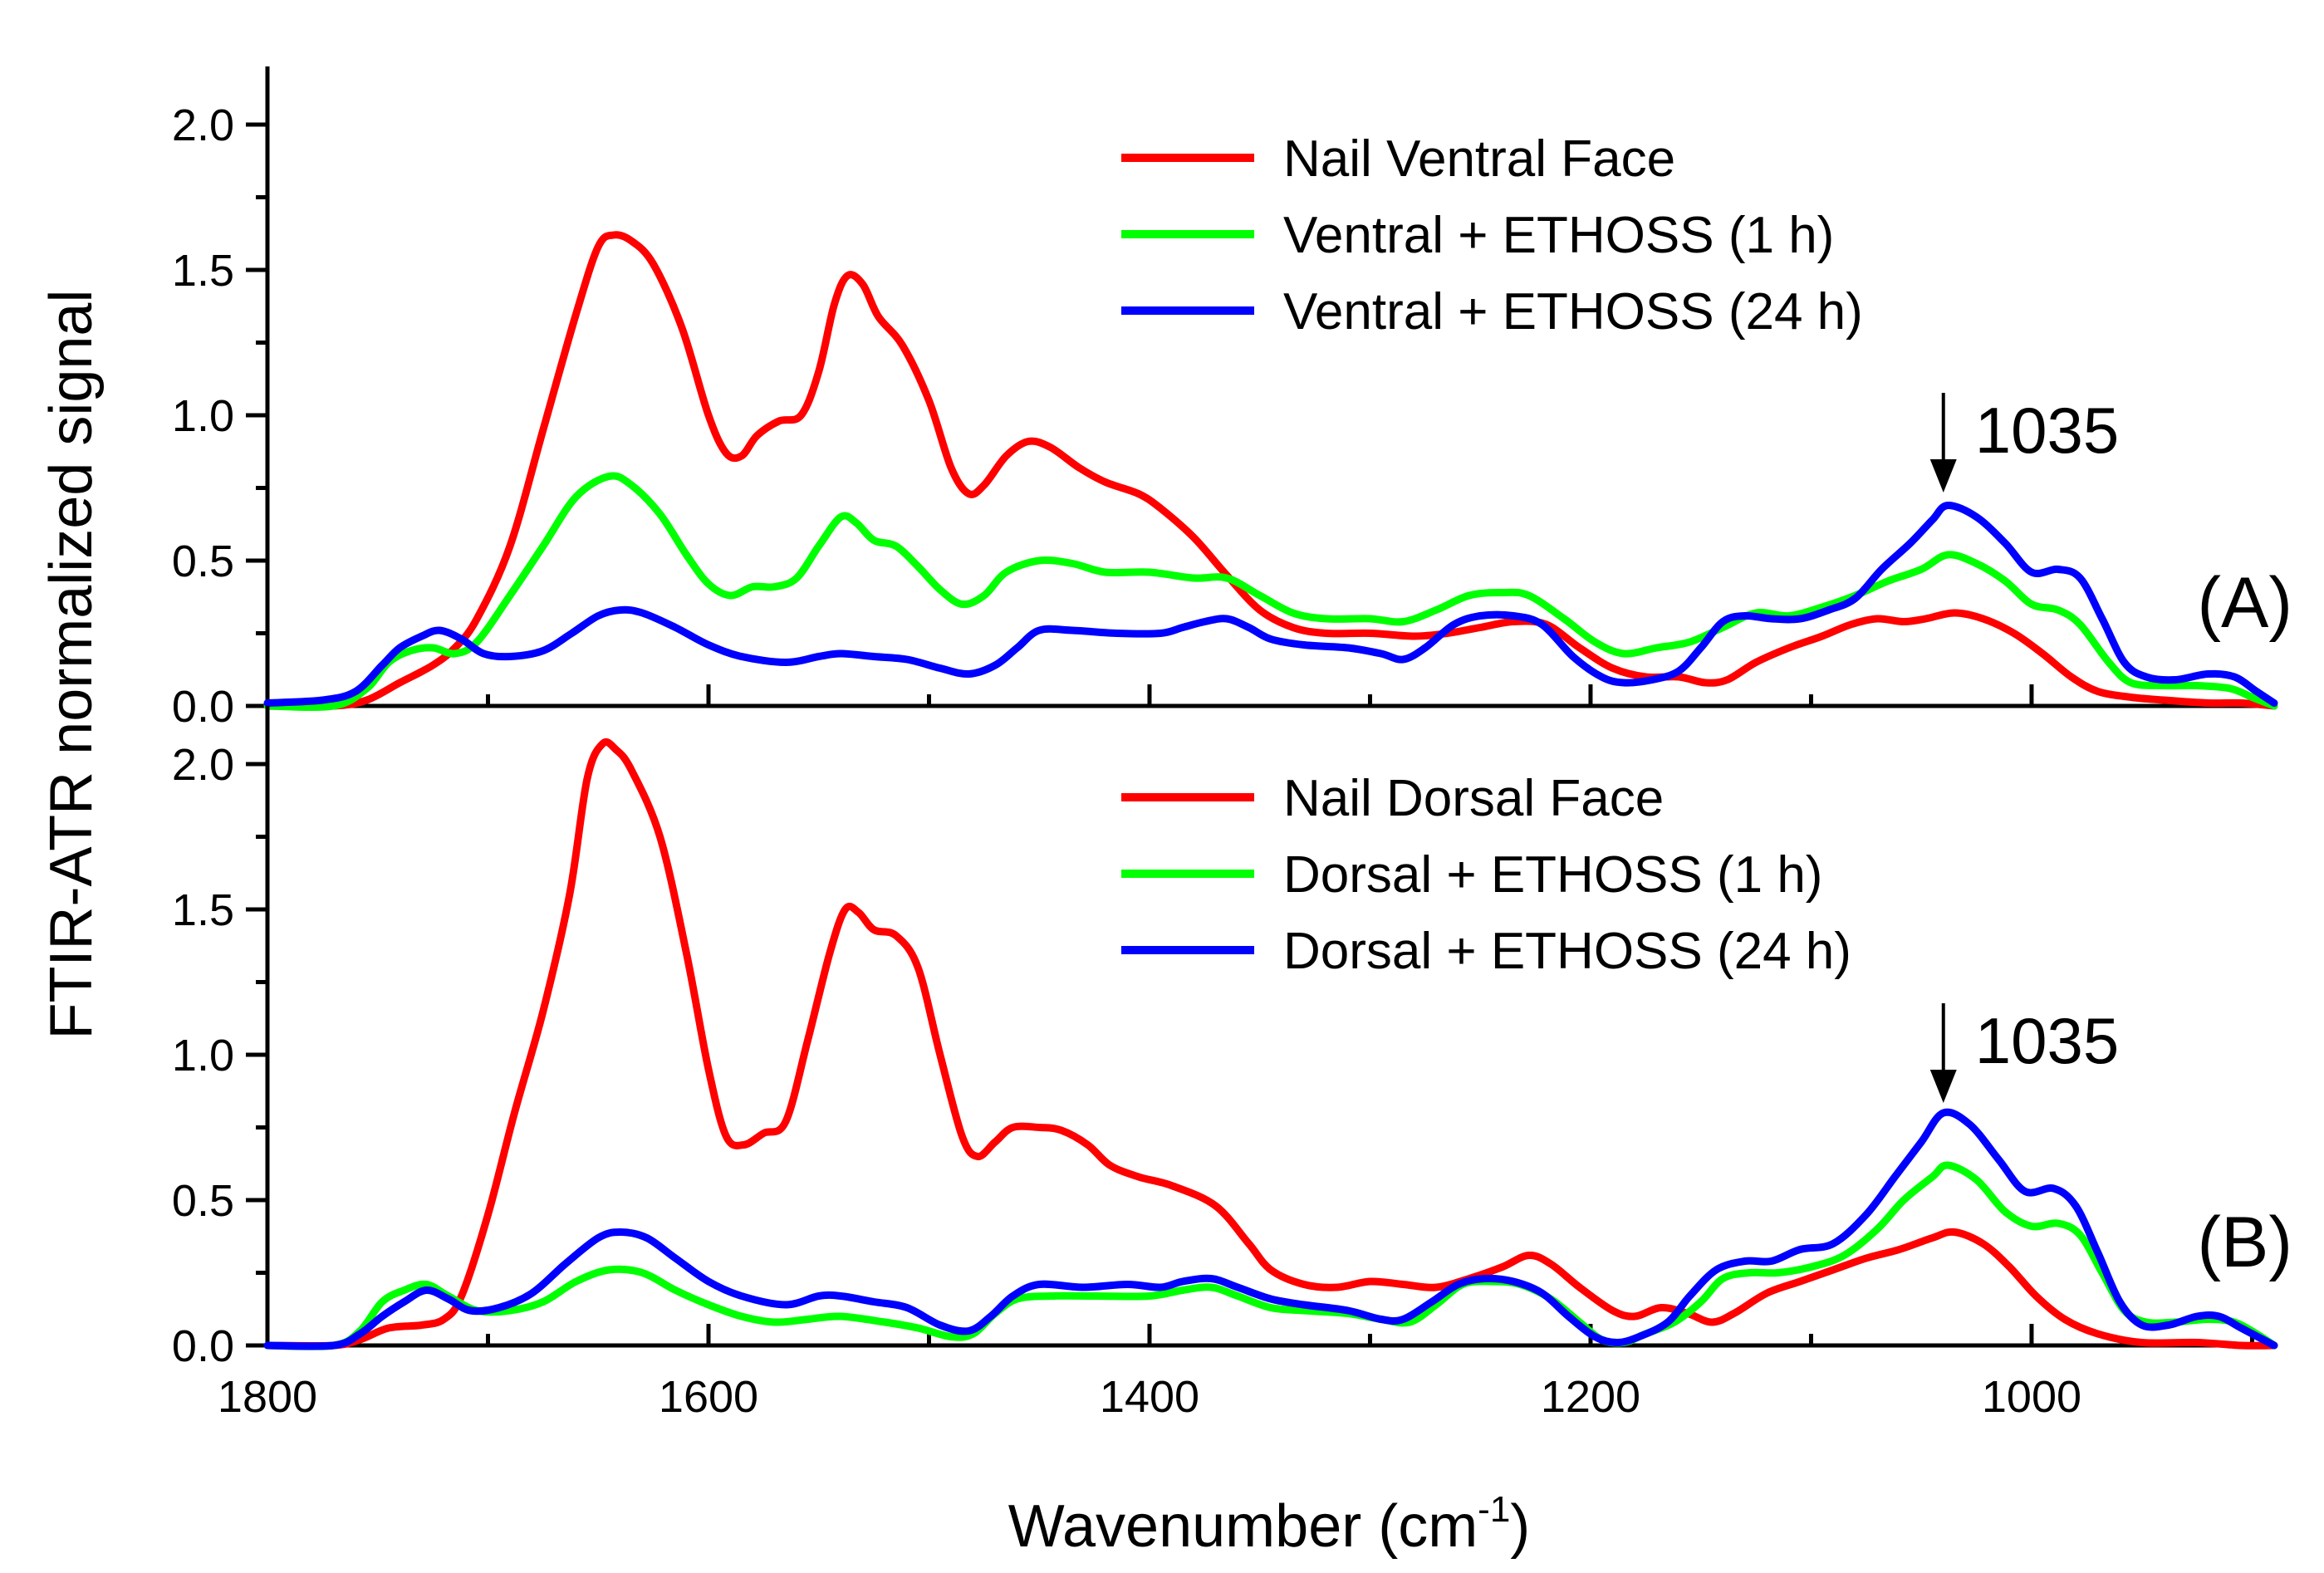  I want to click on panel-a-y-tick-label: 1.5, so click(203, 271).